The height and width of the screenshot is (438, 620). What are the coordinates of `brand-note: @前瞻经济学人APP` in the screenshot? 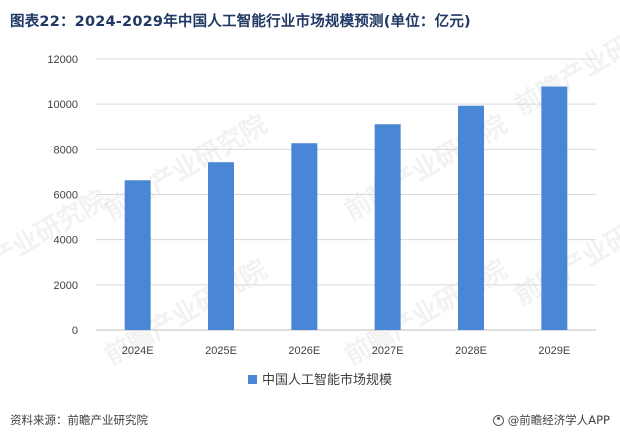 It's located at (551, 420).